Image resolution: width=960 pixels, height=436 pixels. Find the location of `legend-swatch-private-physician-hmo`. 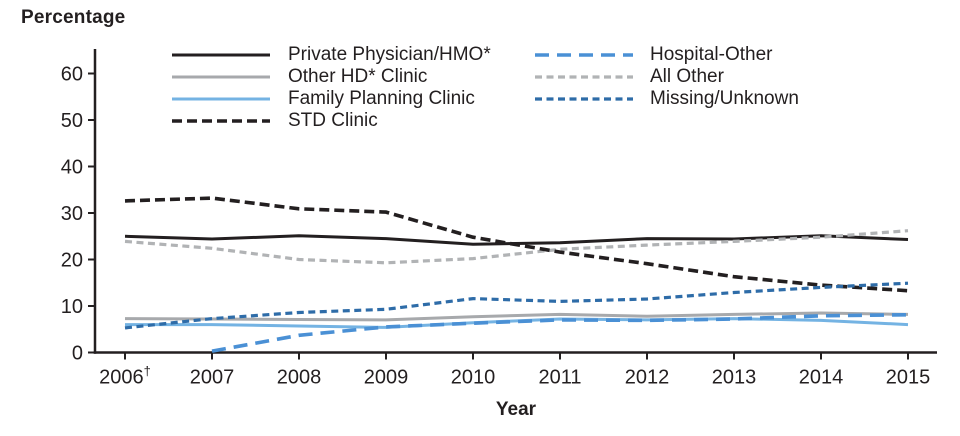

legend-swatch-private-physician-hmo is located at coordinates (221, 55).